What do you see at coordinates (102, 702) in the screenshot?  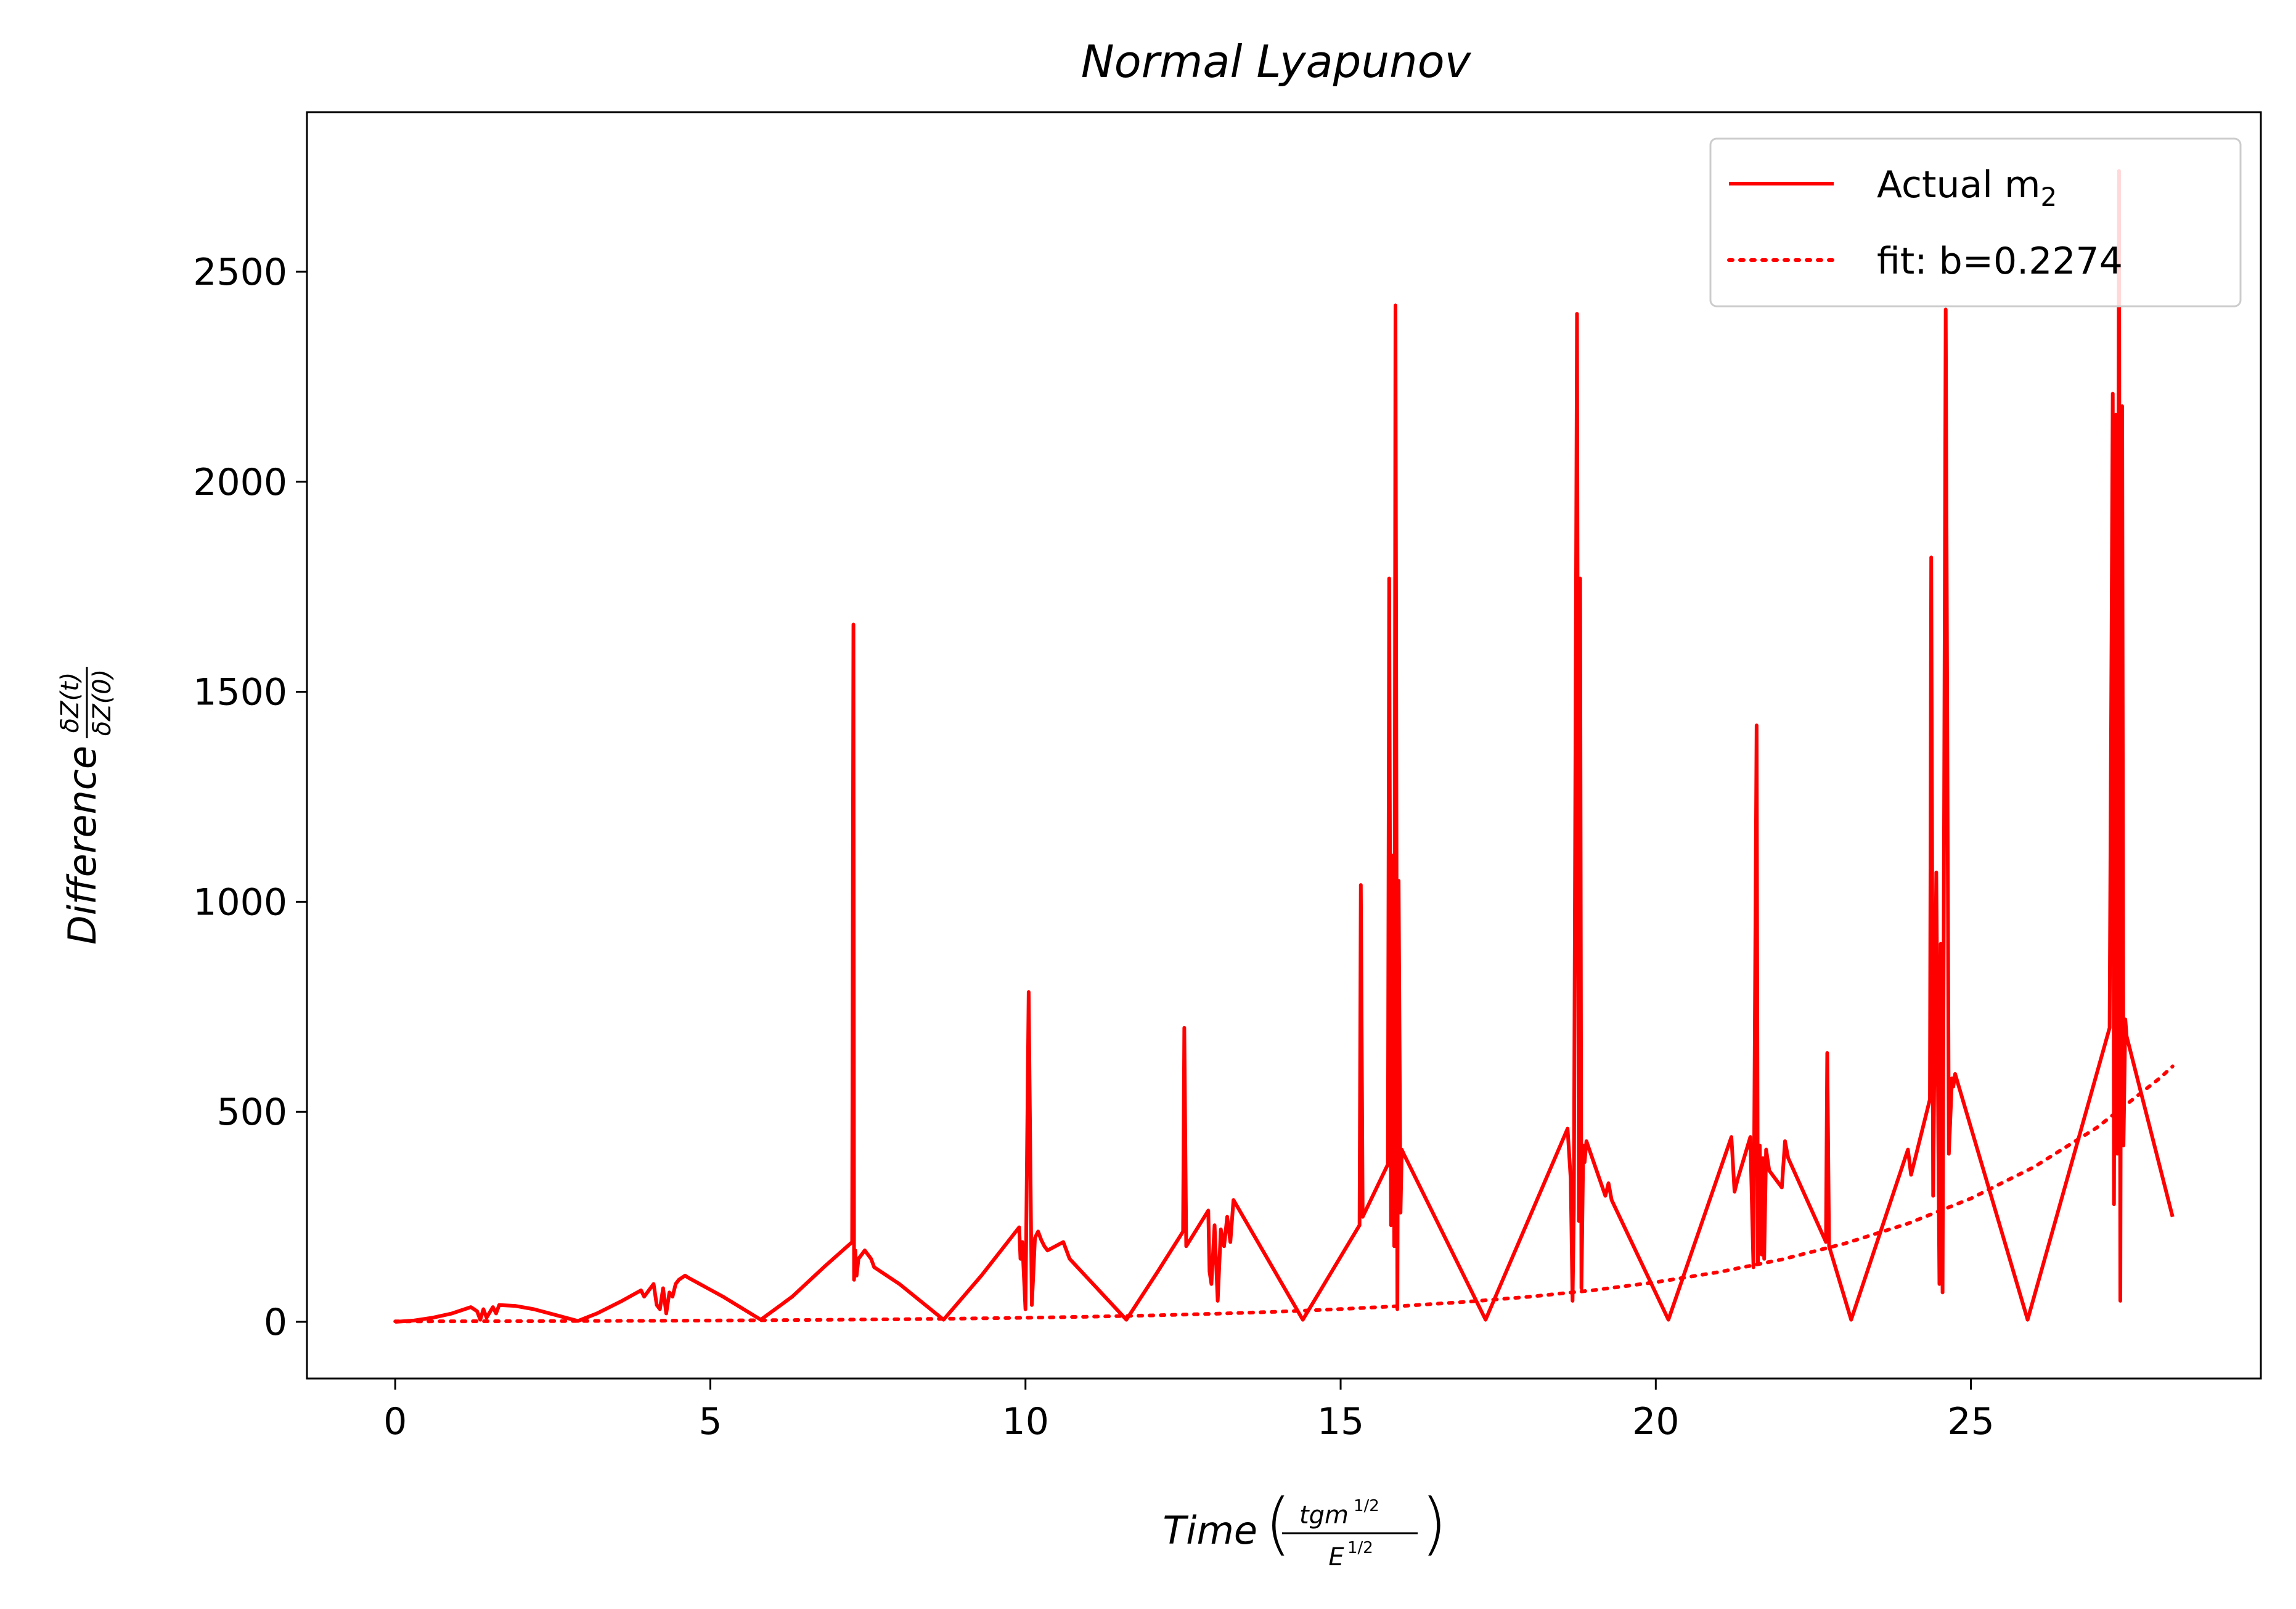 I see `y-axis-fraction-denominator: δZ(0)` at bounding box center [102, 702].